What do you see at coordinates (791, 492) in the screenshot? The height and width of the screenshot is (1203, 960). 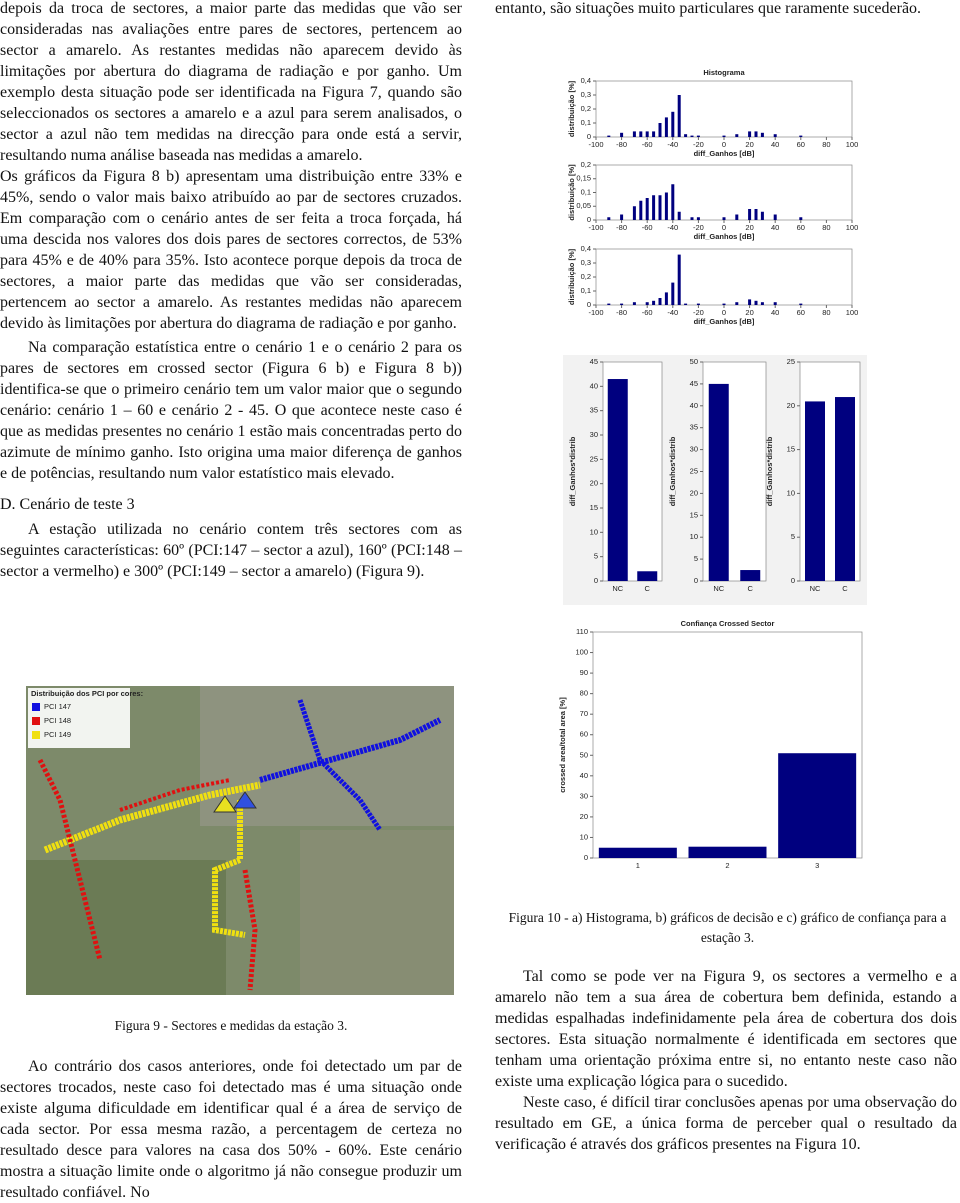 I see `y-tick-label: 10` at bounding box center [791, 492].